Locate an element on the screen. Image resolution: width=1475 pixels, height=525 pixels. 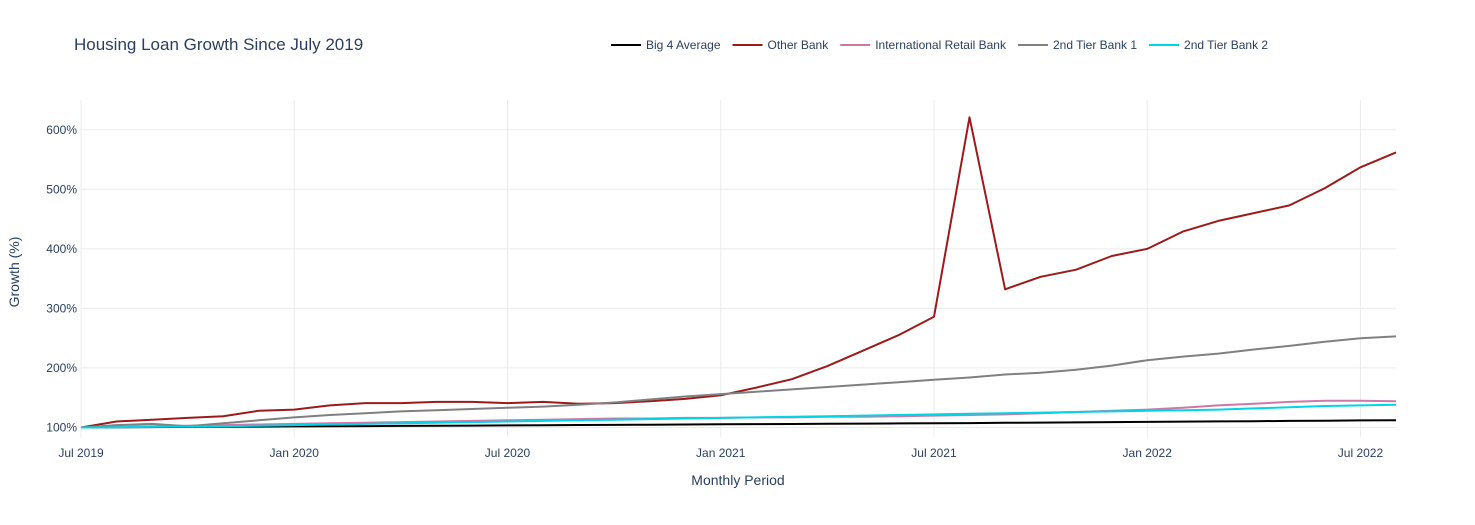
legend-item-other-bank: Other Bank is located at coordinates (781, 45).